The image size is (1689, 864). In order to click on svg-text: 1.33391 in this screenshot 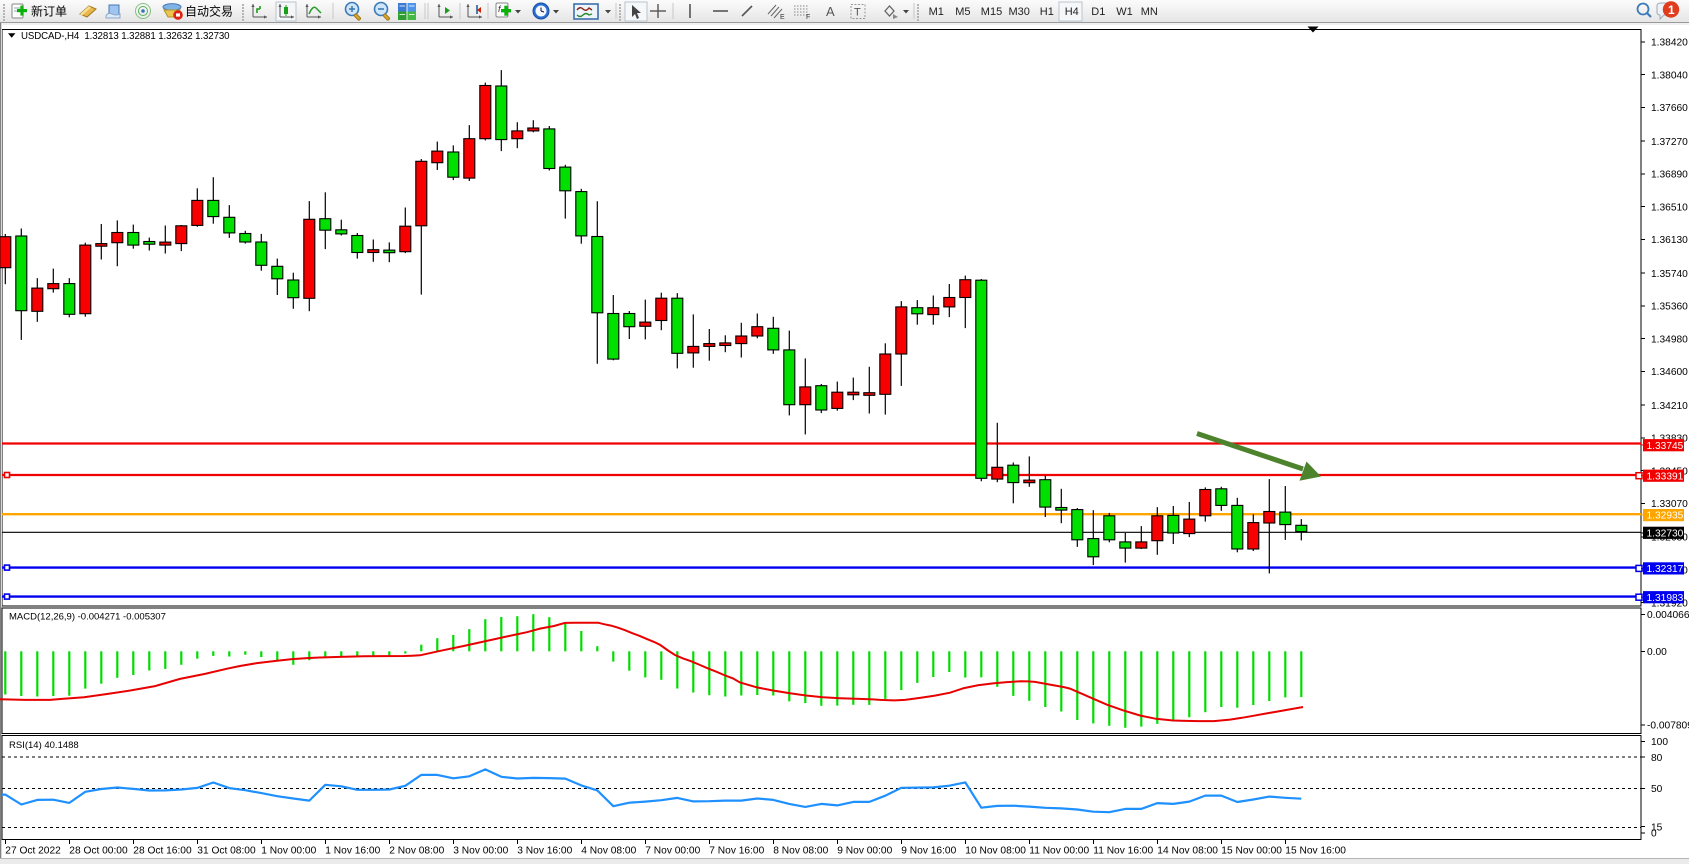, I will do `click(1665, 476)`.